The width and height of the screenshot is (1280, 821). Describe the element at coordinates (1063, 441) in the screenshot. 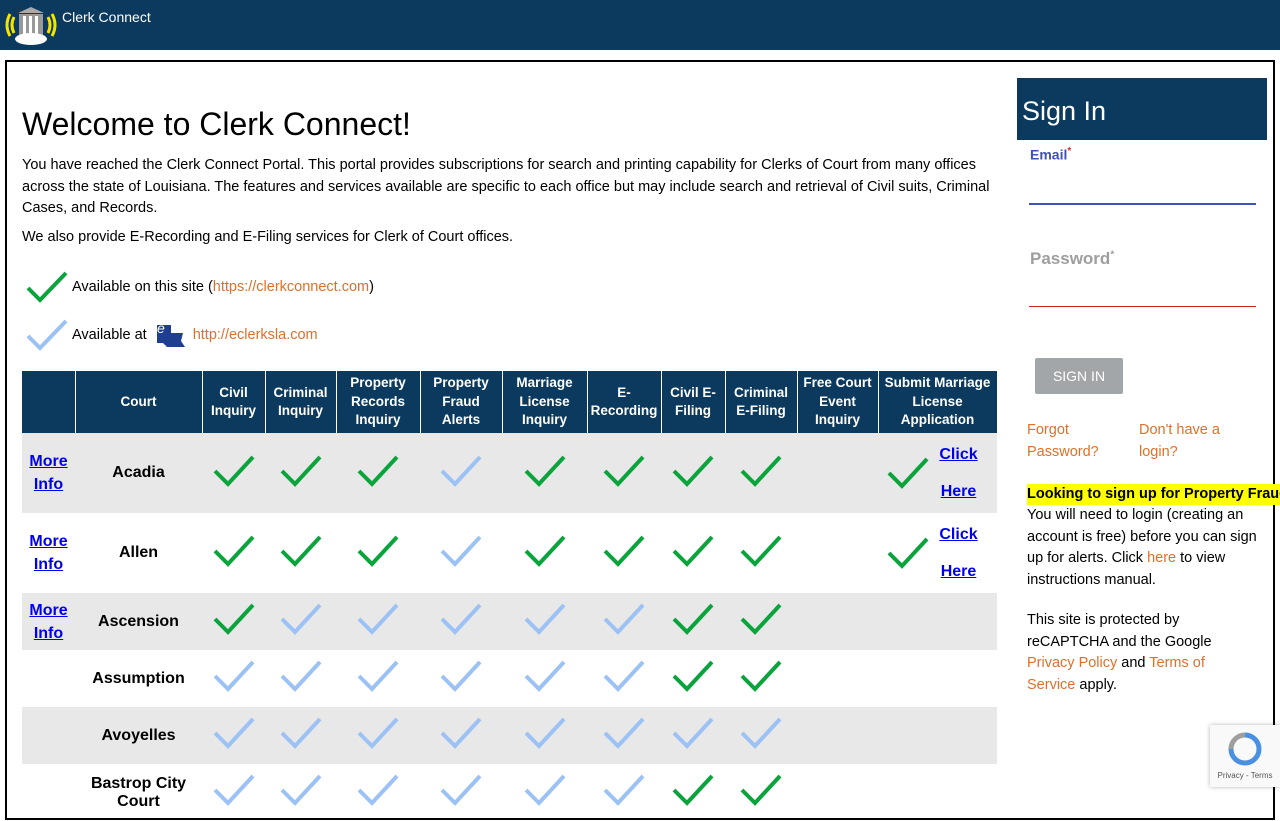

I see `forgot-password-link: Forgot Password?` at that location.